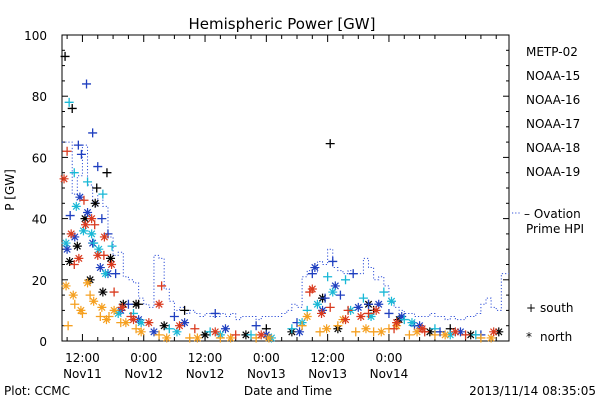  Describe the element at coordinates (553, 172) in the screenshot. I see `legend-series-label: NOAA-19` at that location.